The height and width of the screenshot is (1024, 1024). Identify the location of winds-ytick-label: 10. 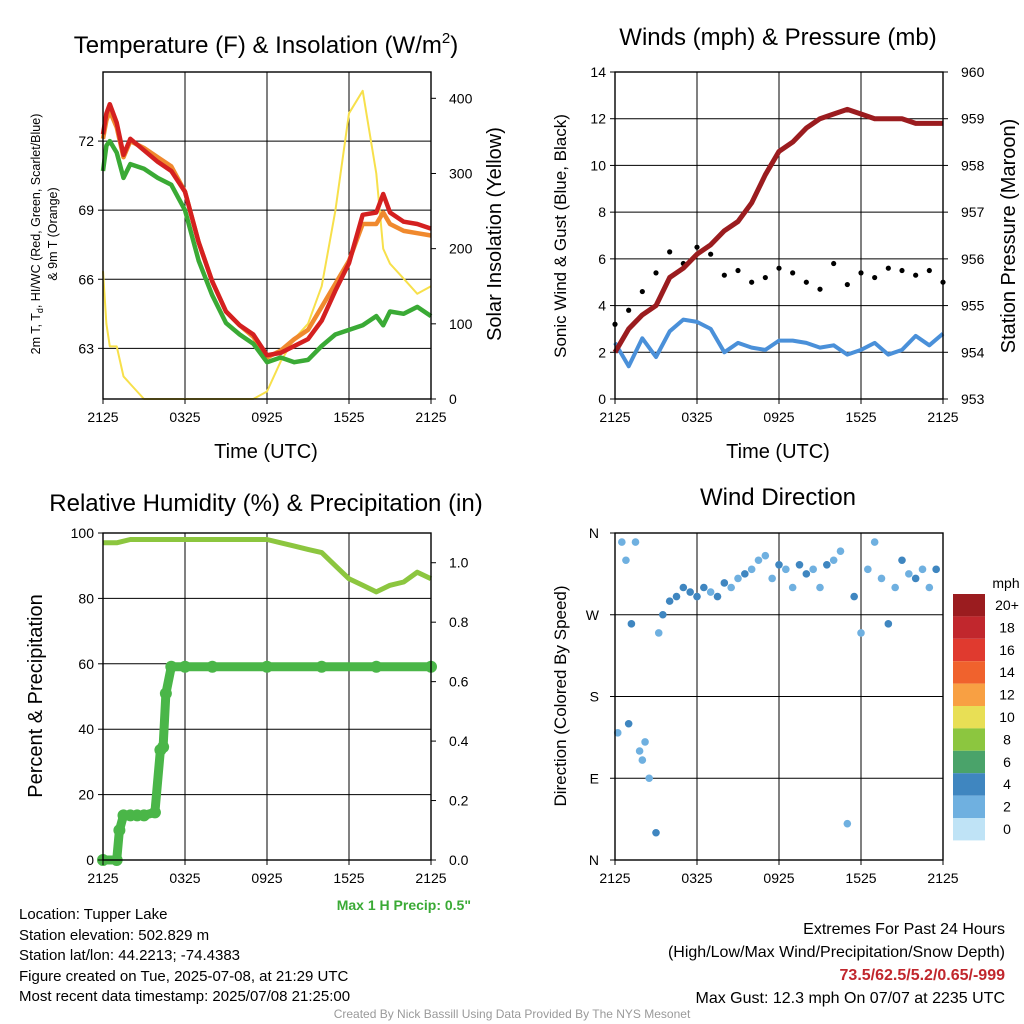
(598, 165).